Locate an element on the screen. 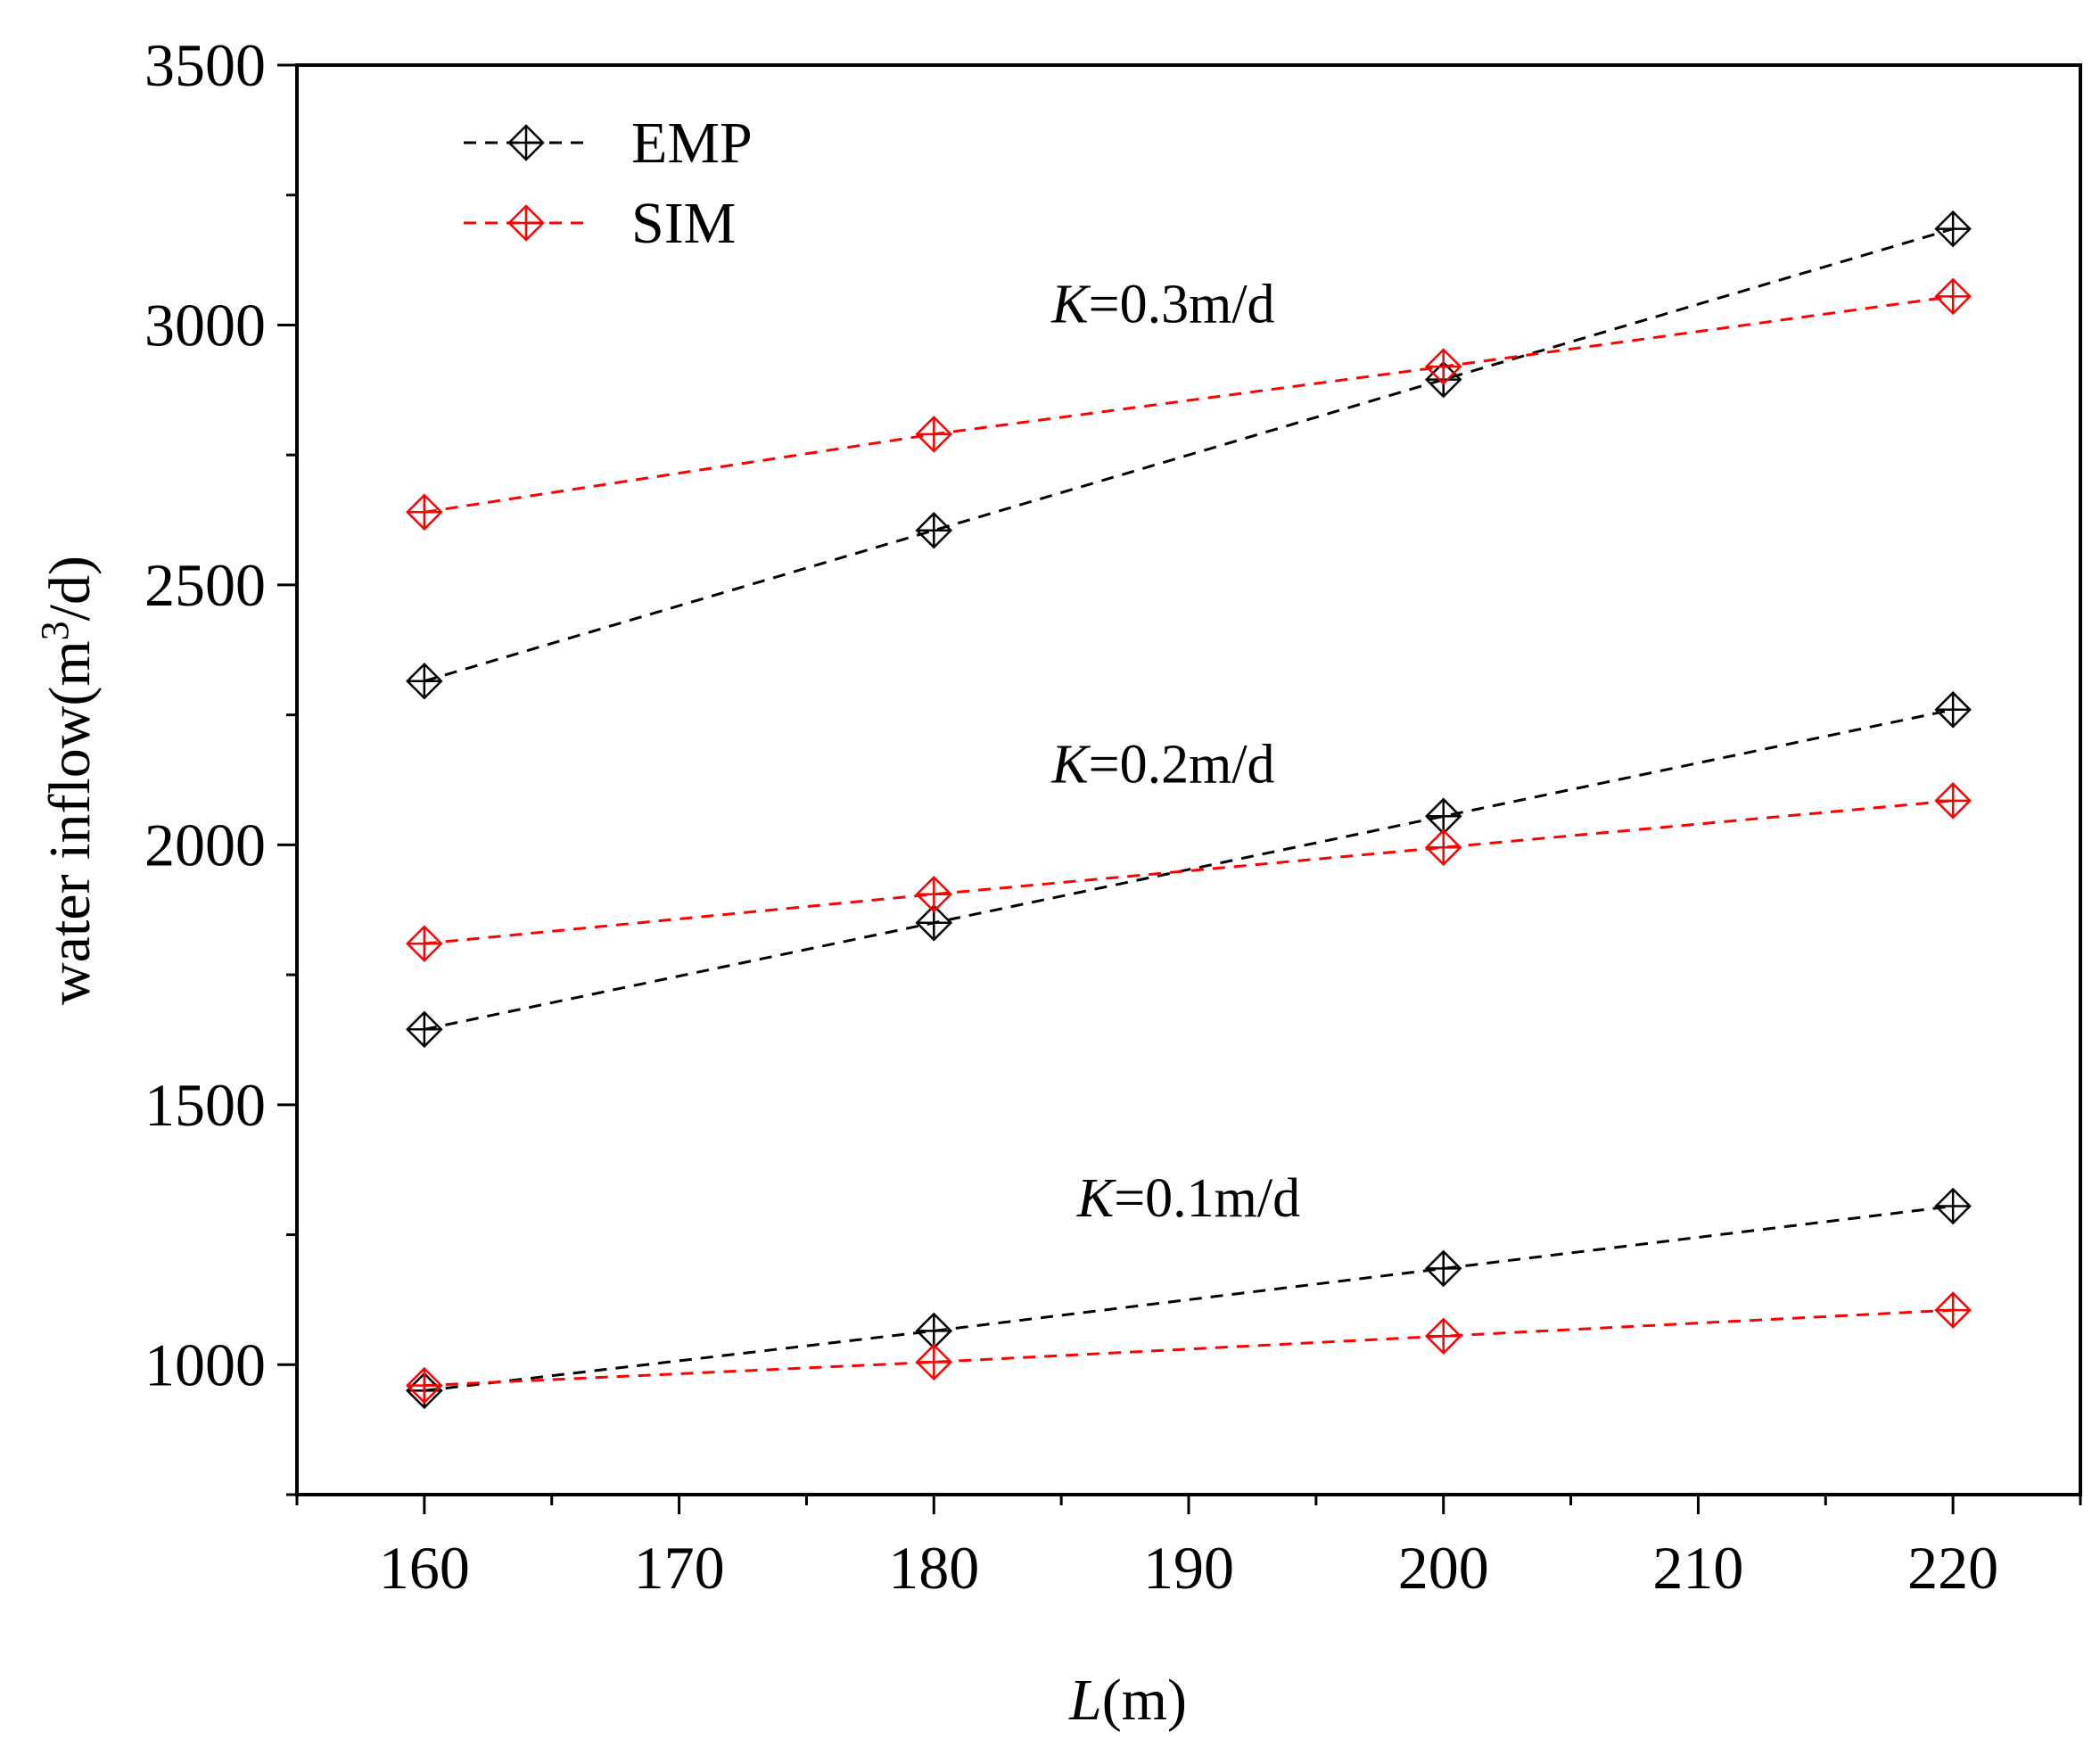 The image size is (2100, 1747). legend-label: EMP is located at coordinates (692, 143).